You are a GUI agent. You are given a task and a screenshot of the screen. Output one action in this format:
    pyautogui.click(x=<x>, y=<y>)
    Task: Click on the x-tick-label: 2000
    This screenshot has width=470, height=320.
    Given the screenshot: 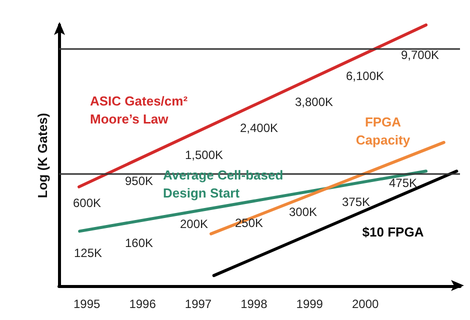 What is the action you would take?
    pyautogui.click(x=365, y=304)
    